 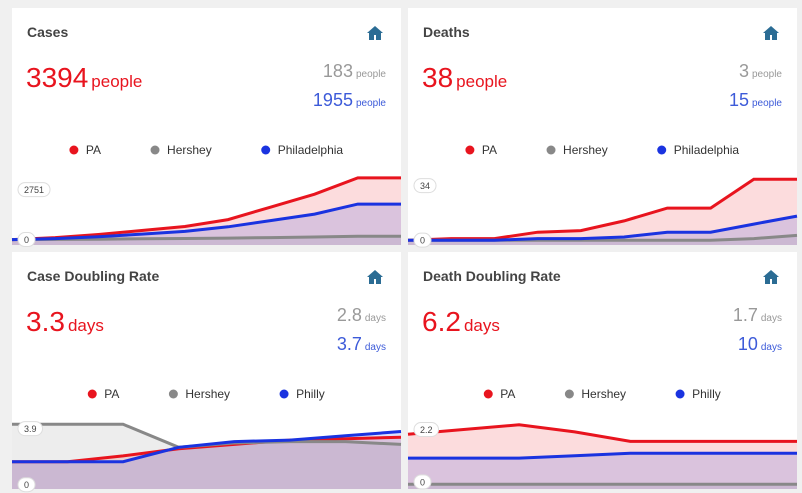 I want to click on legend: PA Hershey Philadelphia, so click(x=602, y=150).